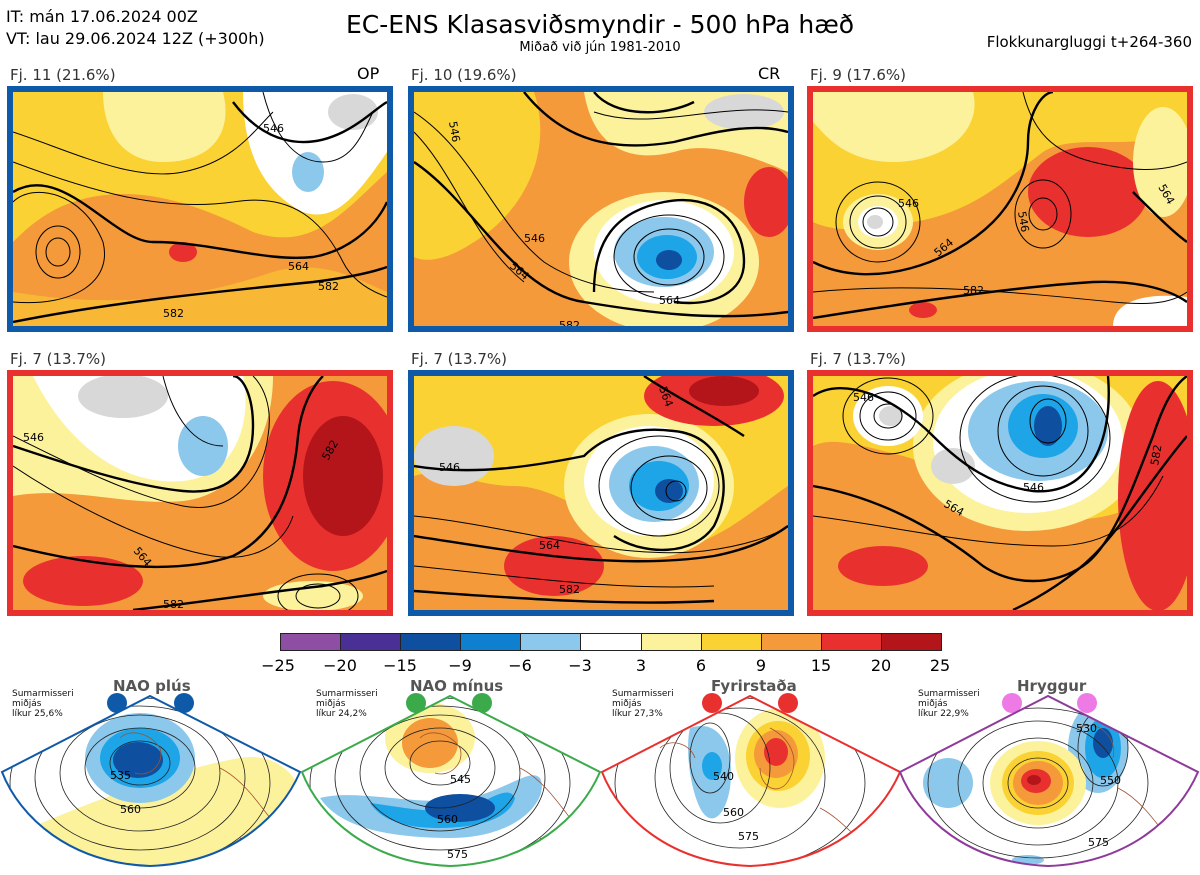  I want to click on panel-1-tag: OP, so click(368, 73).